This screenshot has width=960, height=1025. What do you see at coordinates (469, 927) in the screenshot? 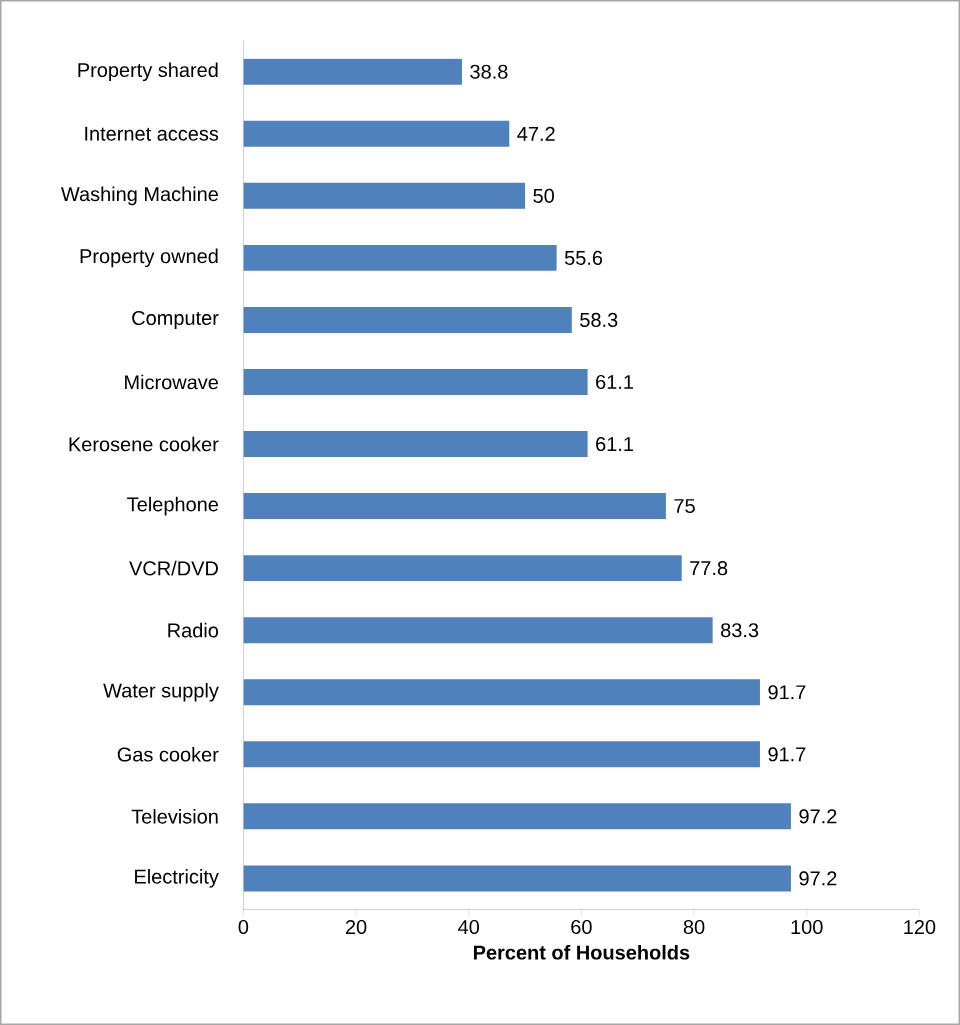
I see `x-tick-label: 40` at bounding box center [469, 927].